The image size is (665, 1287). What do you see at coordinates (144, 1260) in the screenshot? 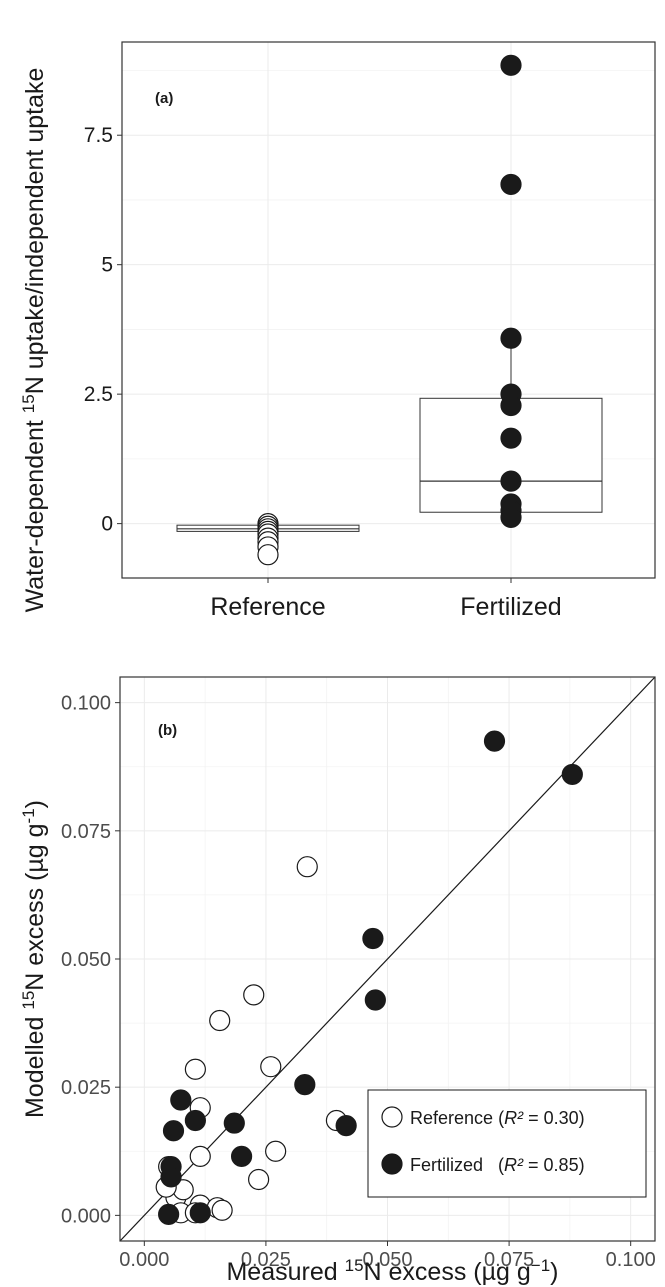
I see `x-tick-label: 0.000` at bounding box center [144, 1260].